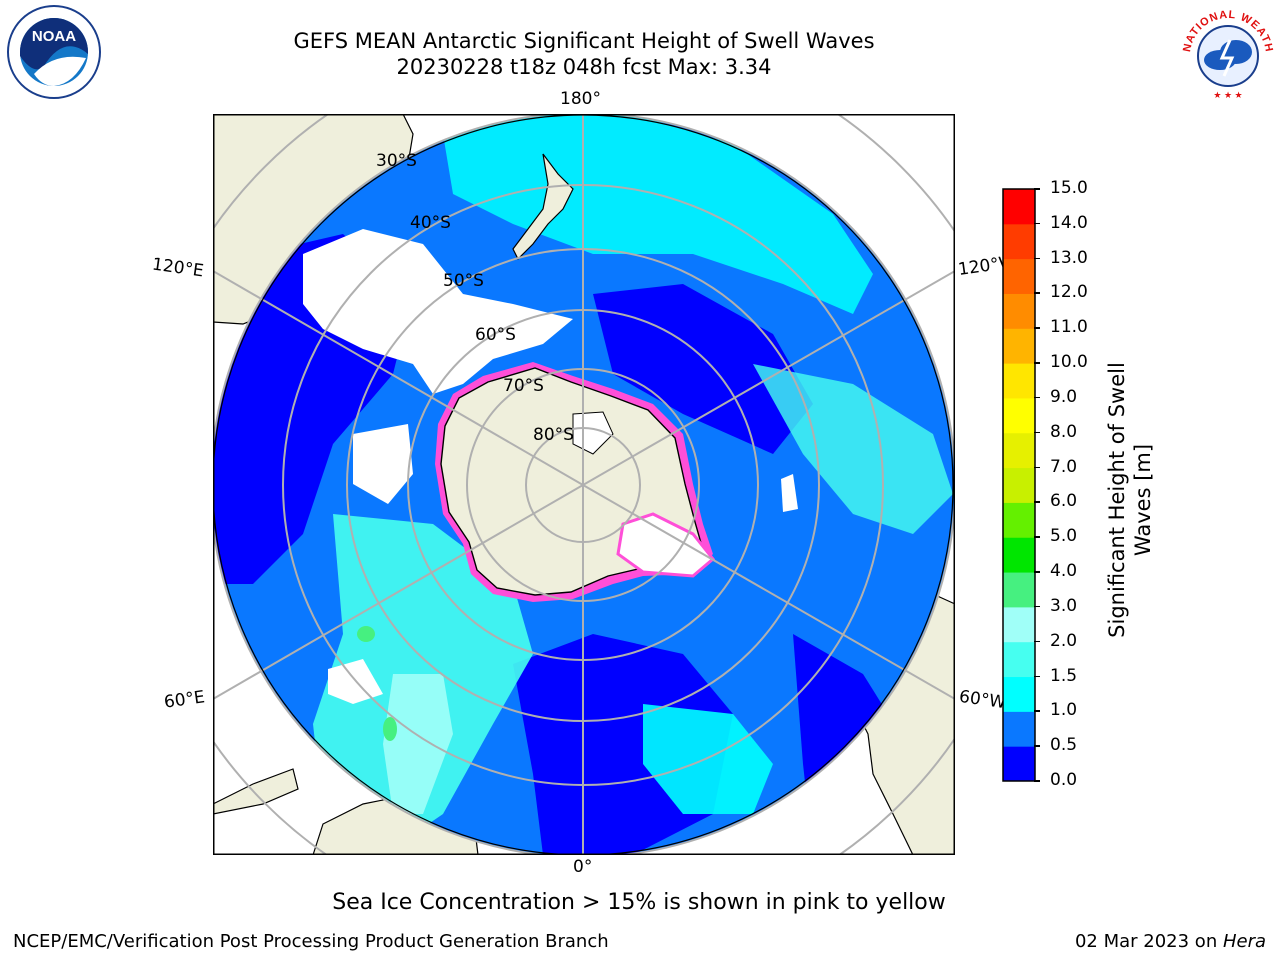 The image size is (1280, 960). Describe the element at coordinates (523, 386) in the screenshot. I see `lat-label-70s: 70°S` at that location.